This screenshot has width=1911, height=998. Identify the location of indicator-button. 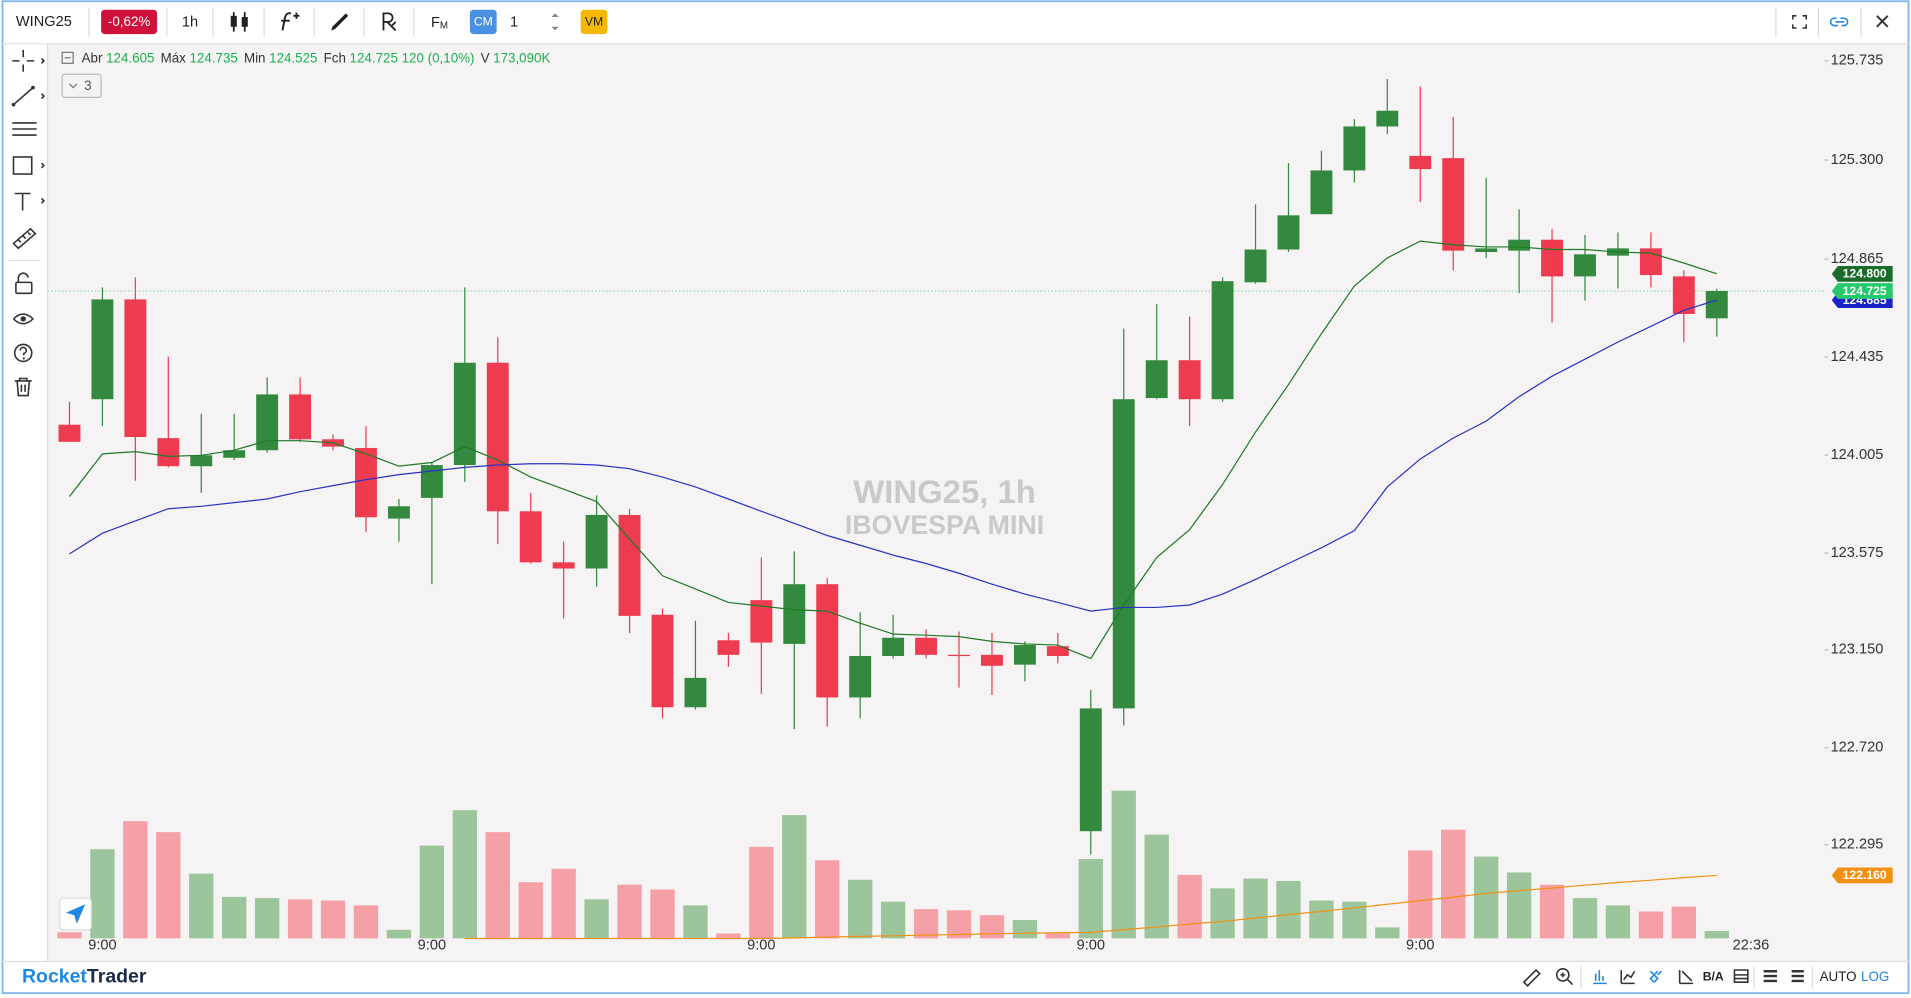
(1628, 977).